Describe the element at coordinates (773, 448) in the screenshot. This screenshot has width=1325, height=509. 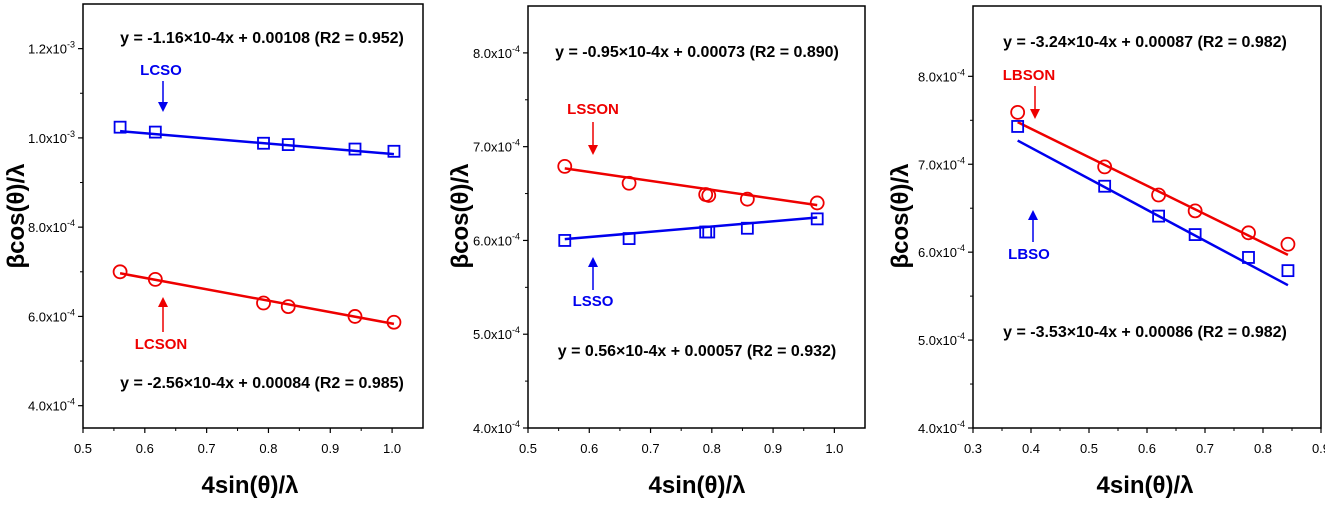
I see `panel-2-x-tick-label: 0.9` at that location.